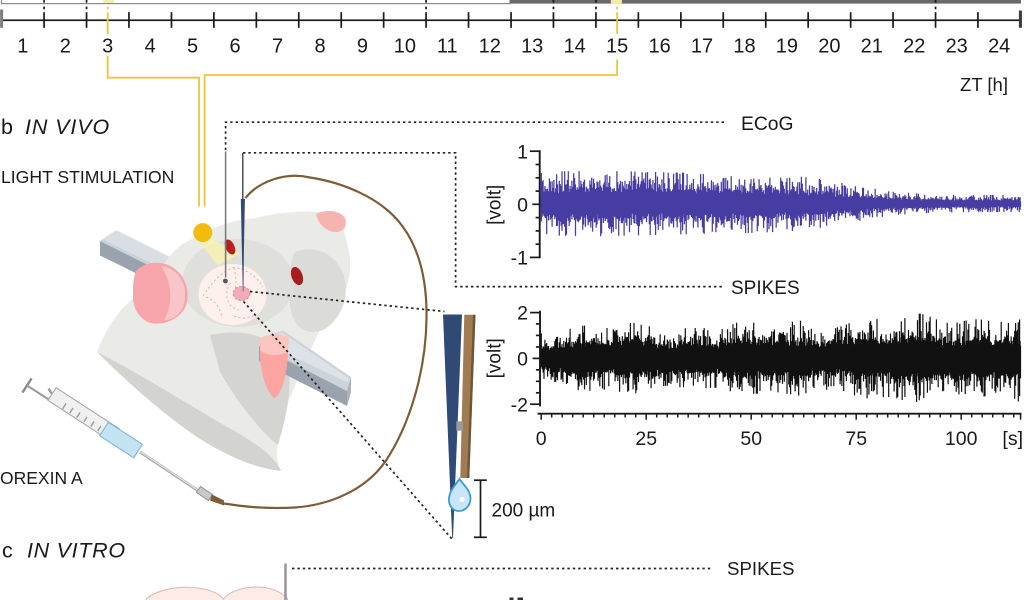 Image resolution: width=1024 pixels, height=600 pixels. What do you see at coordinates (914, 47) in the screenshot?
I see `svg-text: 22` at bounding box center [914, 47].